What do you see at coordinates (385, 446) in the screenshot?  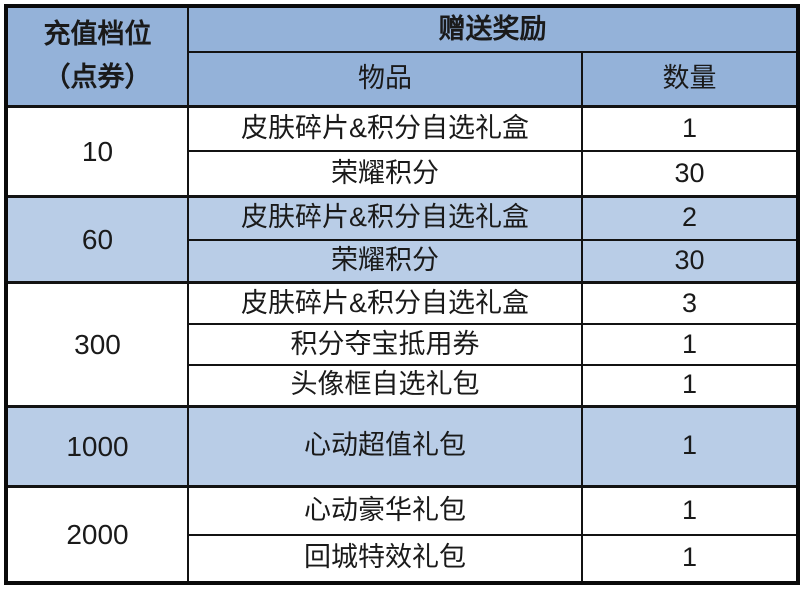 I see `item-cell: 心动超值礼包` at bounding box center [385, 446].